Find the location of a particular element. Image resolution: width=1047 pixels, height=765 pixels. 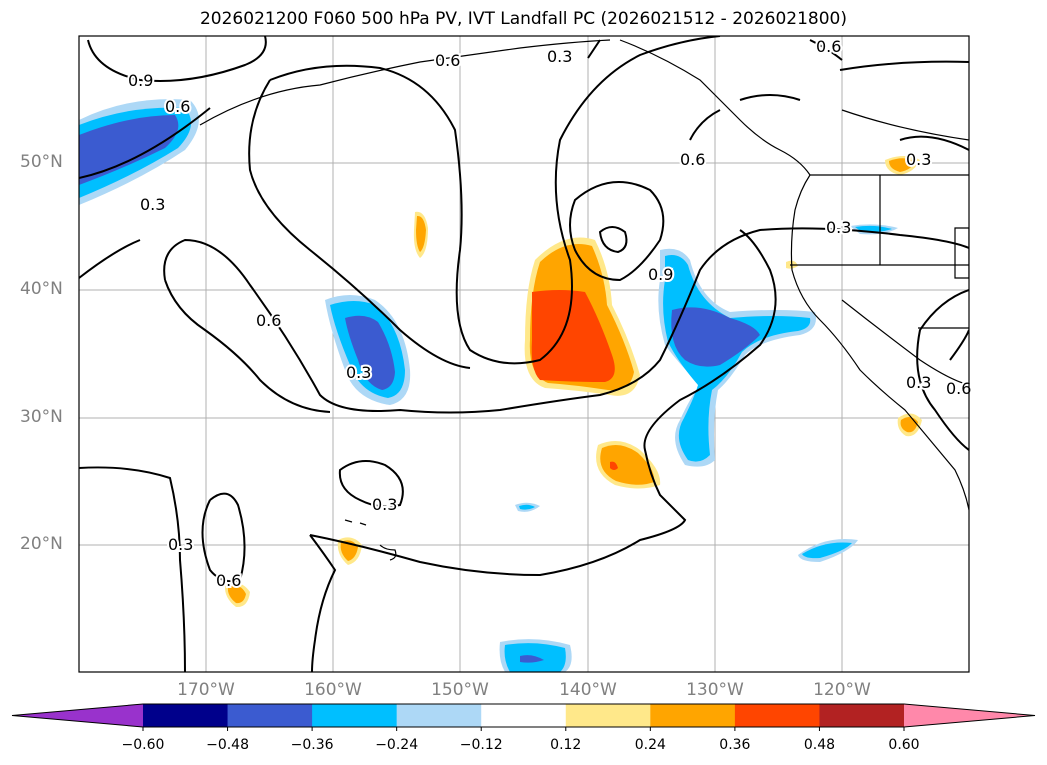

lat-label-20n: 20°N is located at coordinates (41, 544).